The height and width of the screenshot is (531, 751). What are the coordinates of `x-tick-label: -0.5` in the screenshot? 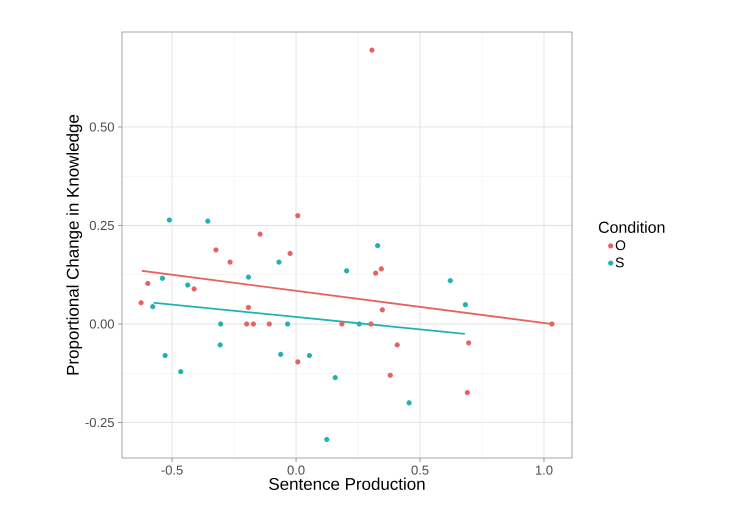 It's located at (172, 470).